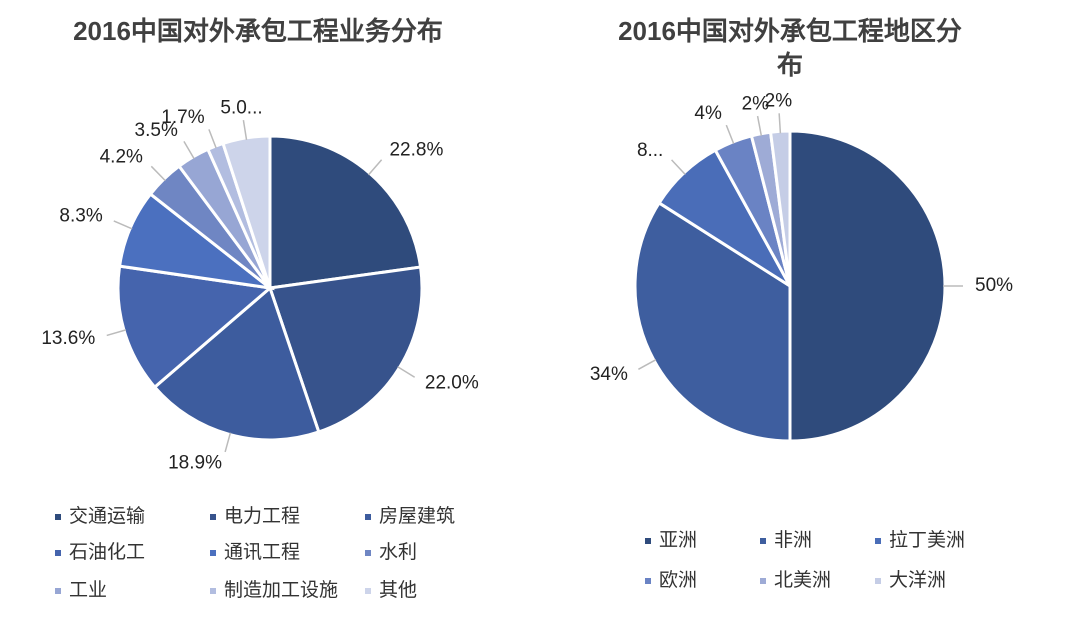  Describe the element at coordinates (281, 590) in the screenshot. I see `legend-label: 制造加工设施` at that location.